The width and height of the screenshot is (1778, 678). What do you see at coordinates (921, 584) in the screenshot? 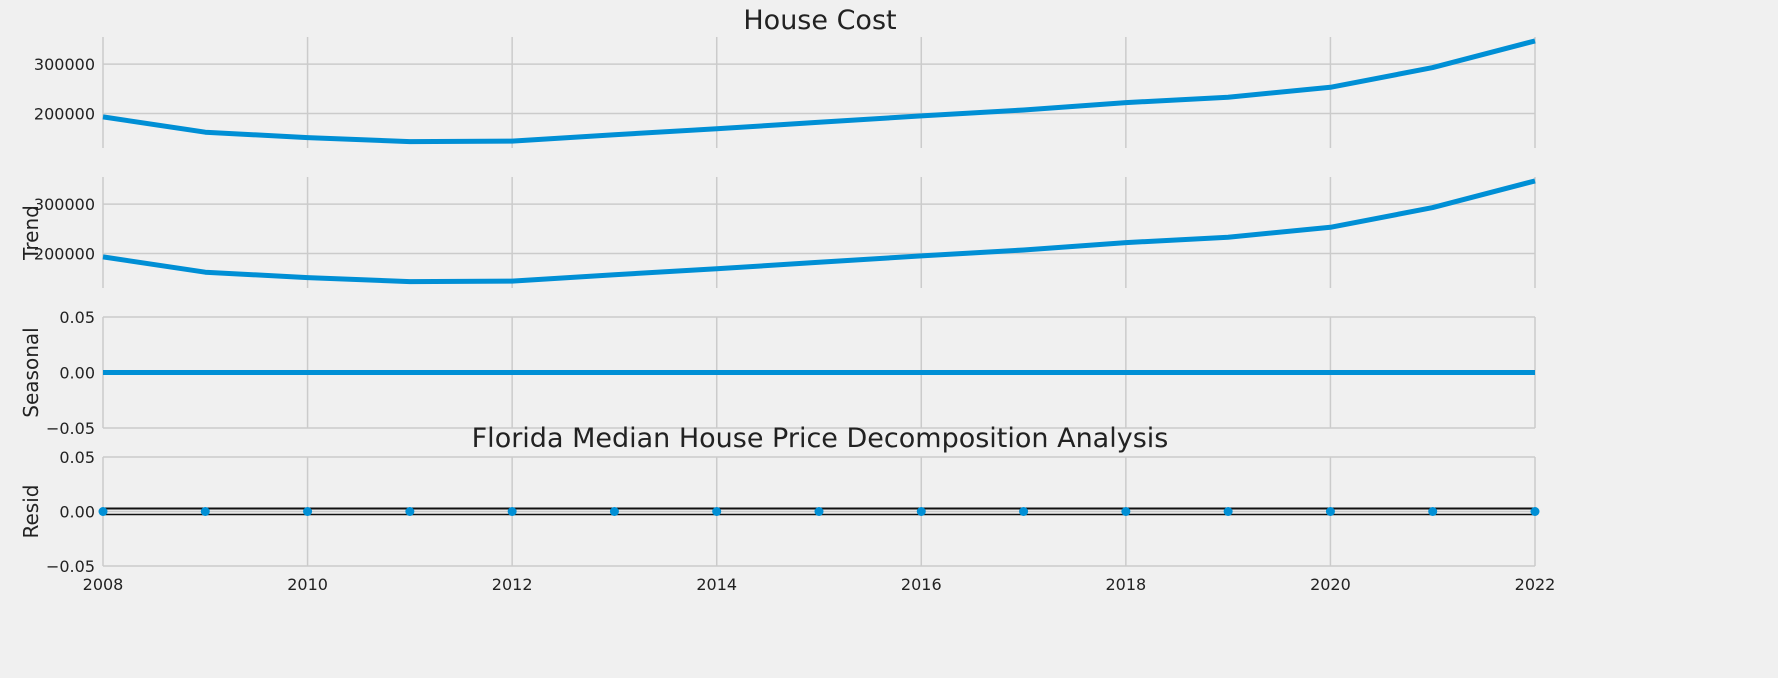
I see `x-tick-label: 2016` at bounding box center [921, 584].